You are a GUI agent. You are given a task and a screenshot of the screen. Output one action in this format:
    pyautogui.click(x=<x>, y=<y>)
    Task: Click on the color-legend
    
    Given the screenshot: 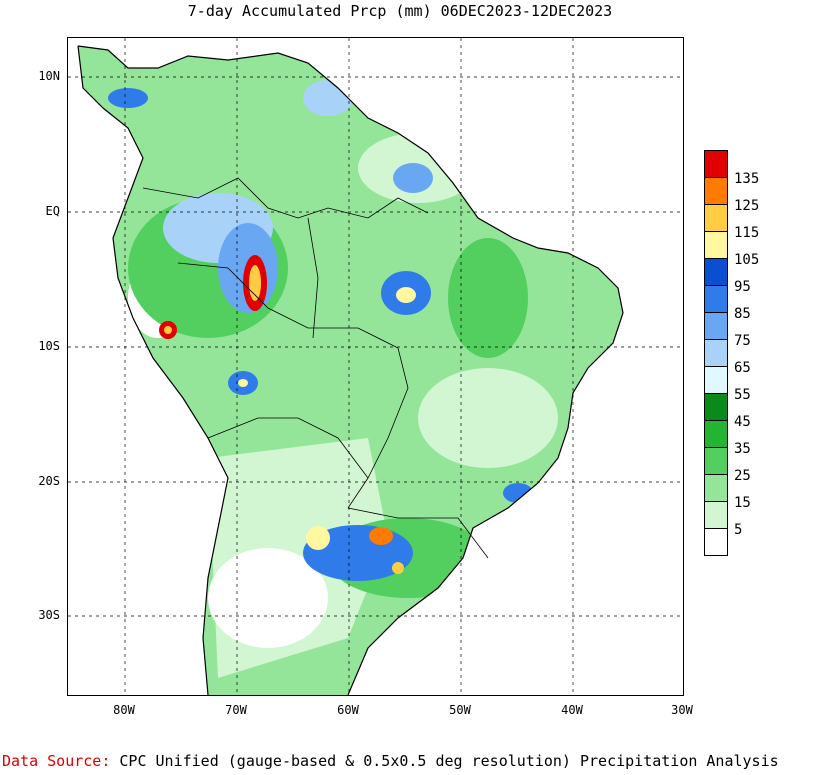 What is the action you would take?
    pyautogui.click(x=716, y=353)
    